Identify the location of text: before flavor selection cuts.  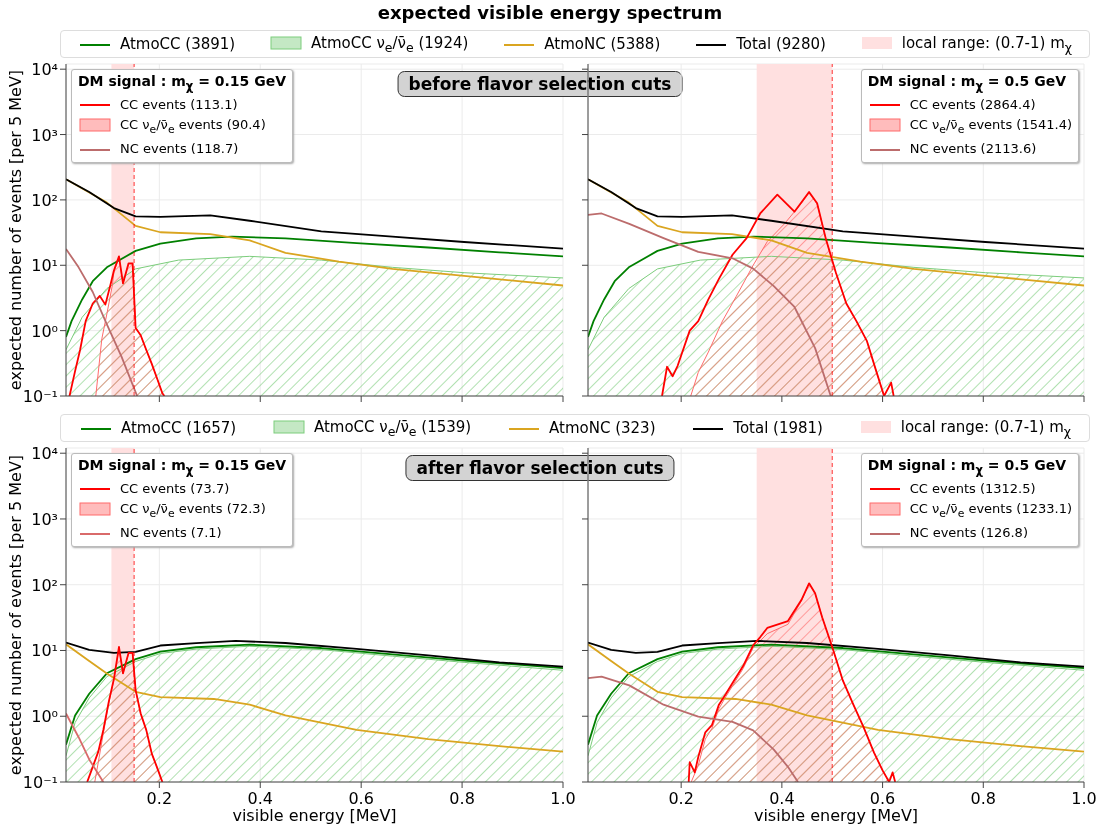
(540, 84).